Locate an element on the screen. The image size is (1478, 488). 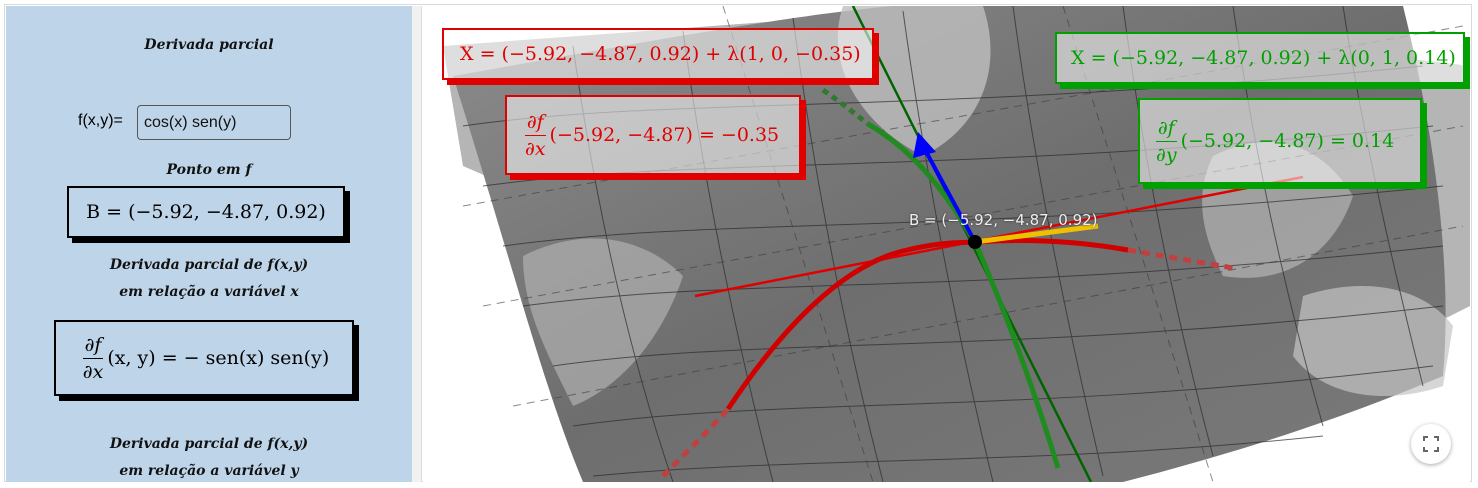
dfy-value-box: ∂f ∂y (−5.92, −4.87) = 0.14 is located at coordinates (1280, 141).